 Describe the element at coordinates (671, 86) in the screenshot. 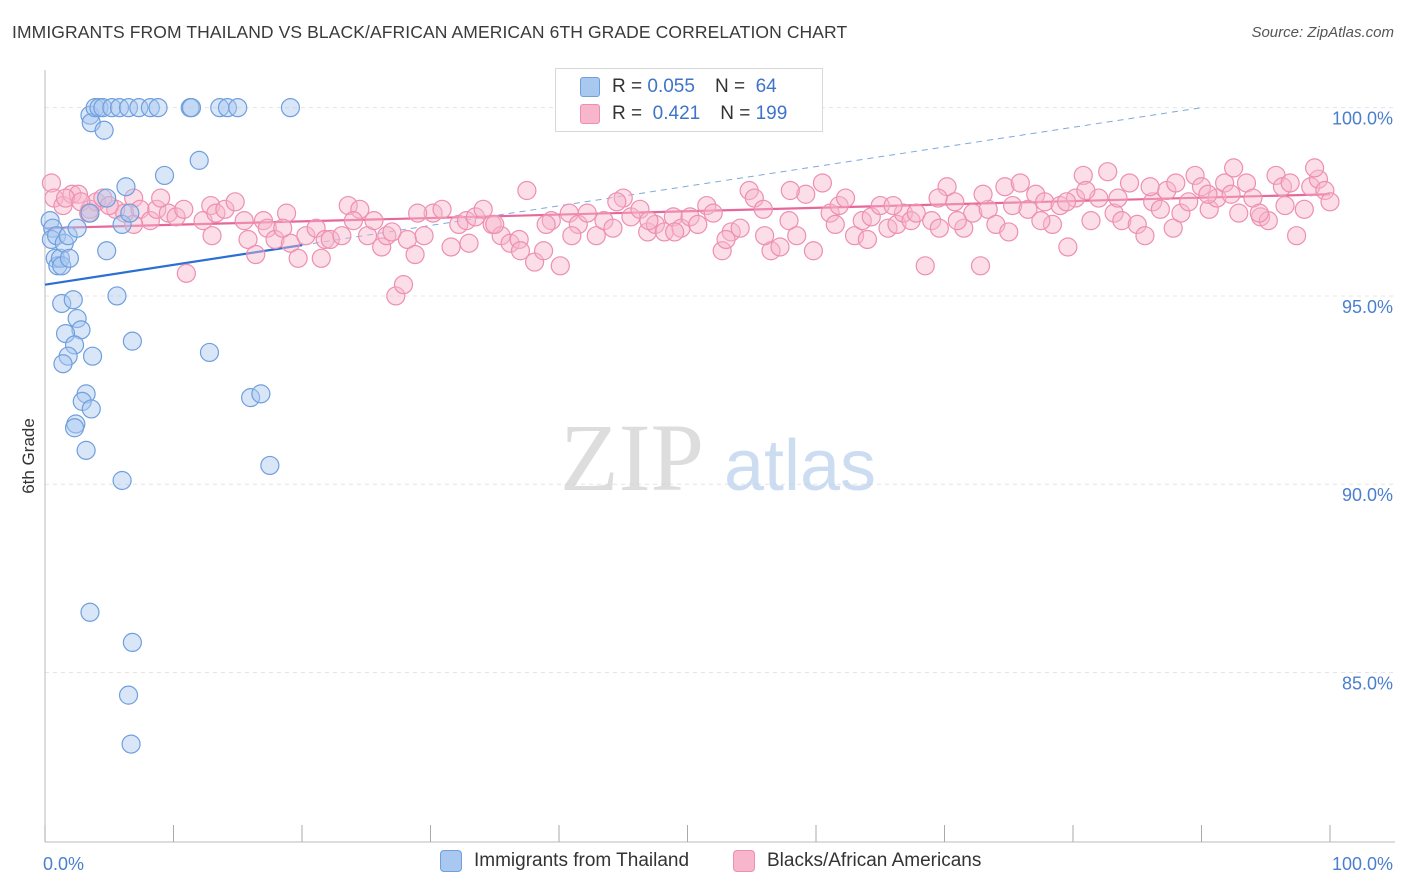

I see `legend-r-value: 0.055` at that location.